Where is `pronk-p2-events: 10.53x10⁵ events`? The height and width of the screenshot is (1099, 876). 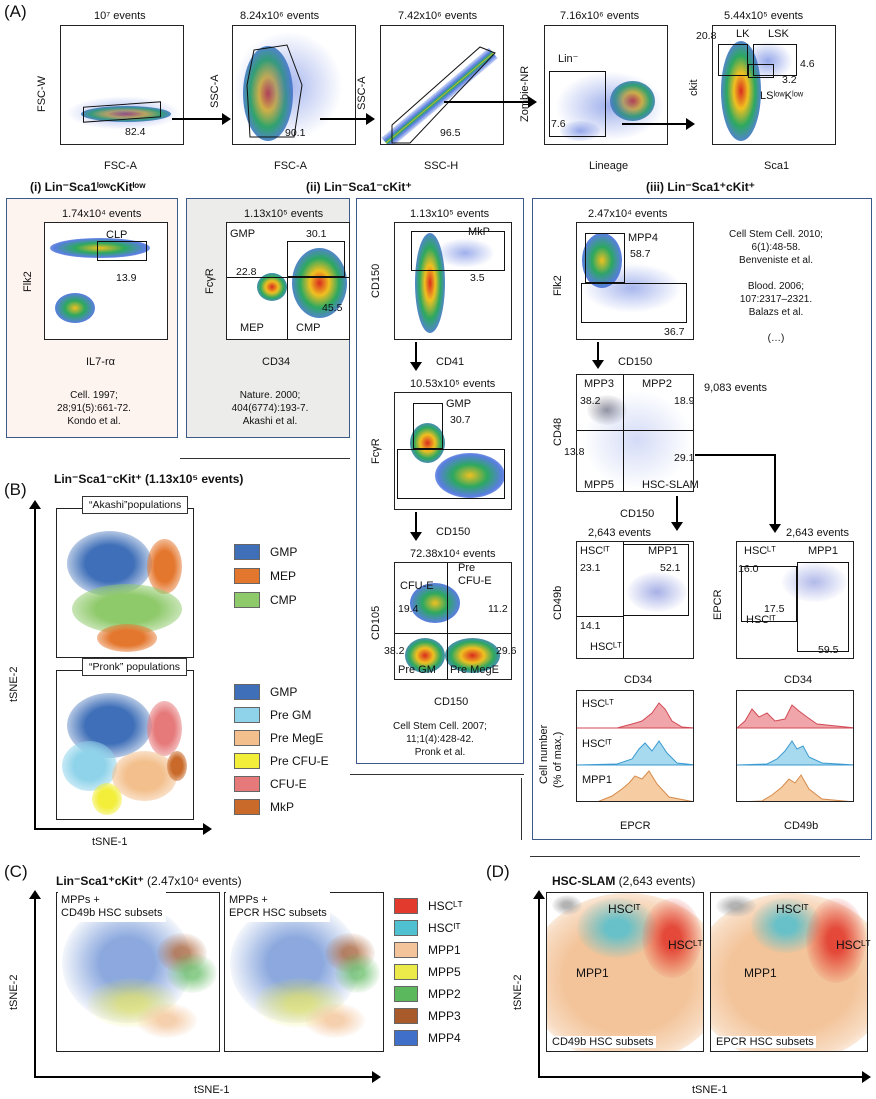 pronk-p2-events: 10.53x10⁵ events is located at coordinates (453, 384).